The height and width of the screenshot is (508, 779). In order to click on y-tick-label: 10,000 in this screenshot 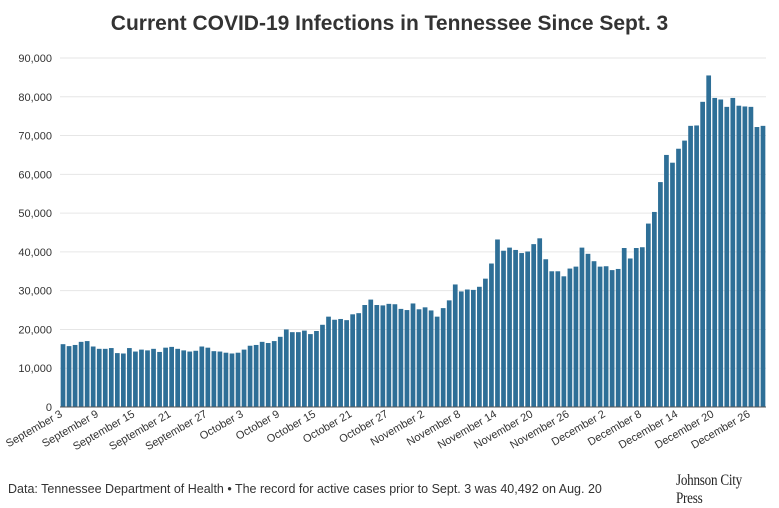, I will do `click(35, 369)`.